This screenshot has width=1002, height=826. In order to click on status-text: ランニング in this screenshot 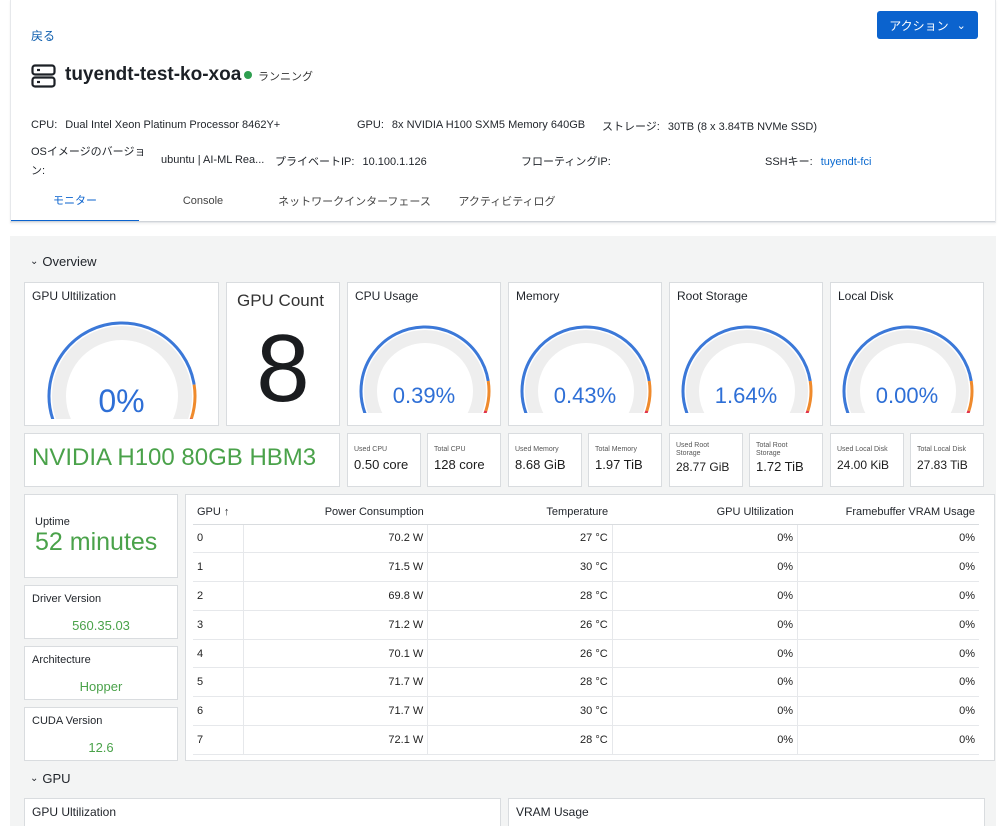, I will do `click(285, 77)`.